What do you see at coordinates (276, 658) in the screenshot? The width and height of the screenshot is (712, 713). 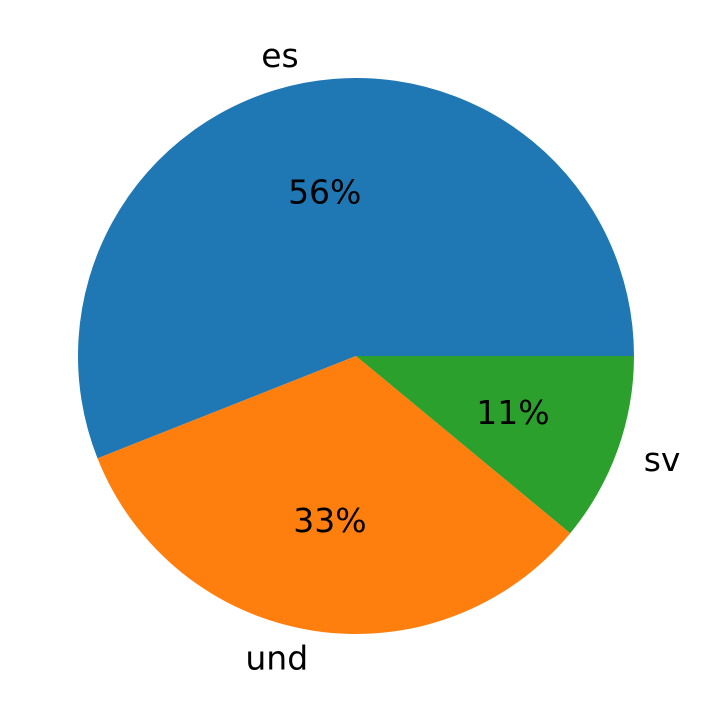 I see `category-label-und: und` at bounding box center [276, 658].